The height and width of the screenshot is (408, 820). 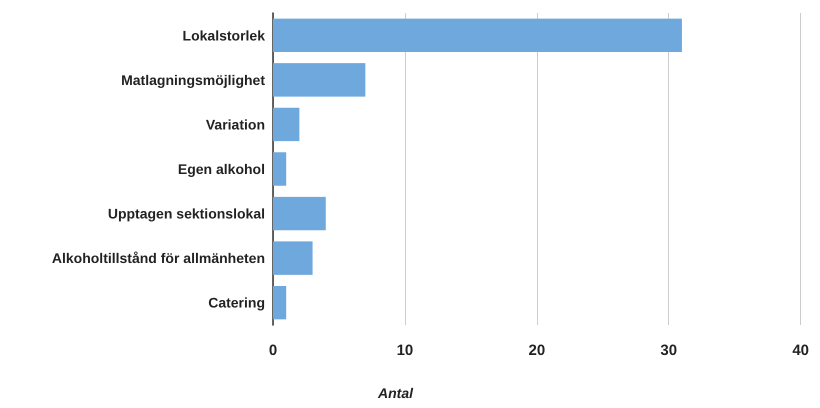 I want to click on x-axis-title: Antal, so click(x=395, y=393).